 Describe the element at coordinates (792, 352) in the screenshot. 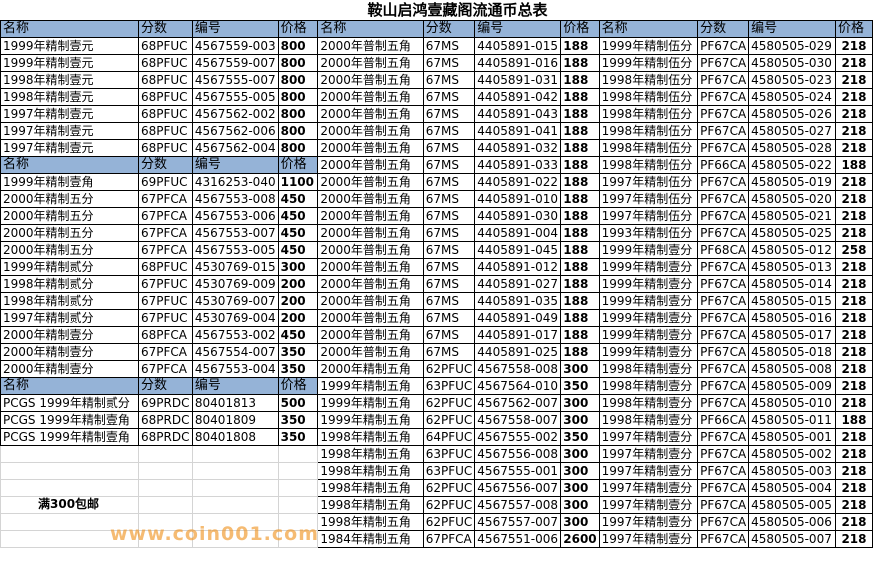

I see `cert-cell: 4580505-018` at that location.